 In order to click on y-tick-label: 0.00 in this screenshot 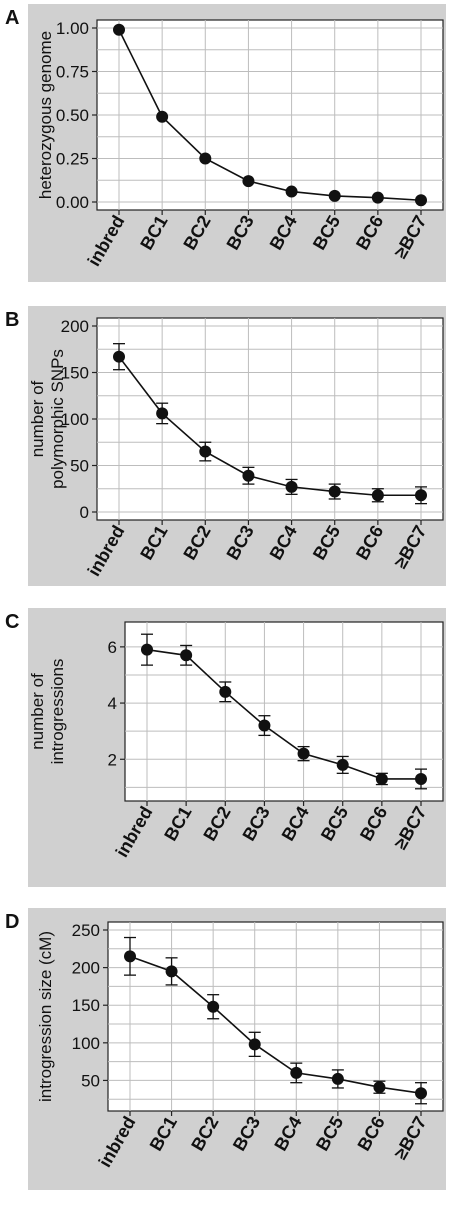, I will do `click(72, 202)`.